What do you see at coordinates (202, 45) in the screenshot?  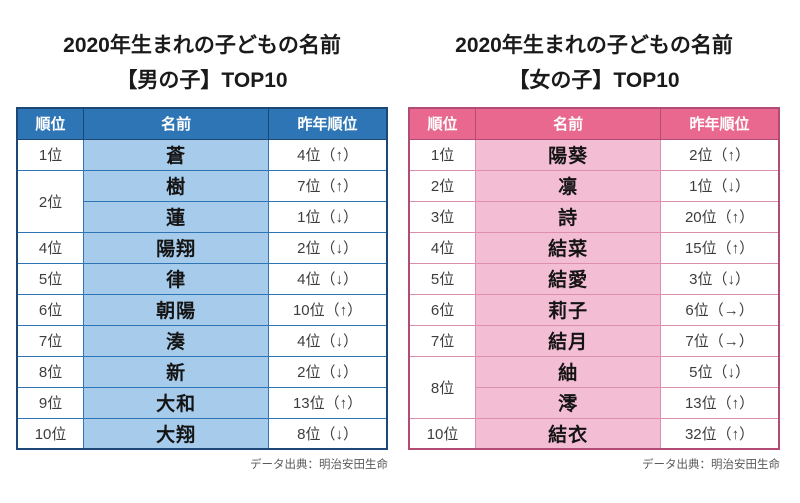 I see `boys-title-line1: 2020年生まれの子どもの名前` at bounding box center [202, 45].